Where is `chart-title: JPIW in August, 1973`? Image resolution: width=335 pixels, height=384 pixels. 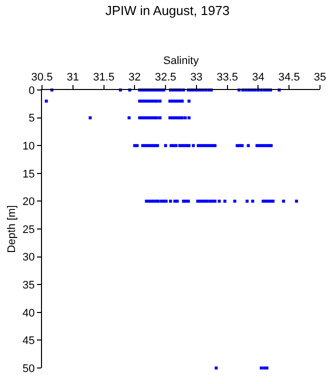
chart-title: JPIW in August, 1973 is located at coordinates (167, 10).